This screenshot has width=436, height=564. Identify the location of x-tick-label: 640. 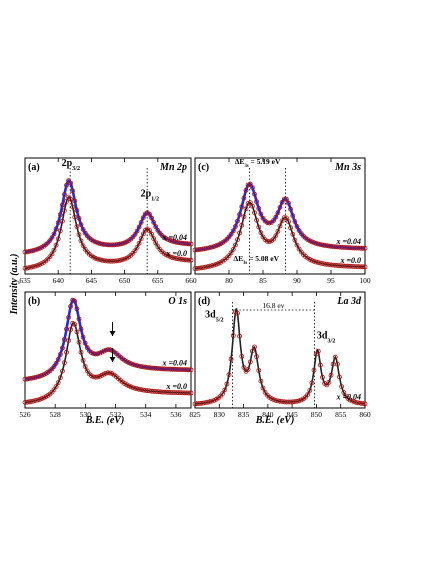
(59, 280).